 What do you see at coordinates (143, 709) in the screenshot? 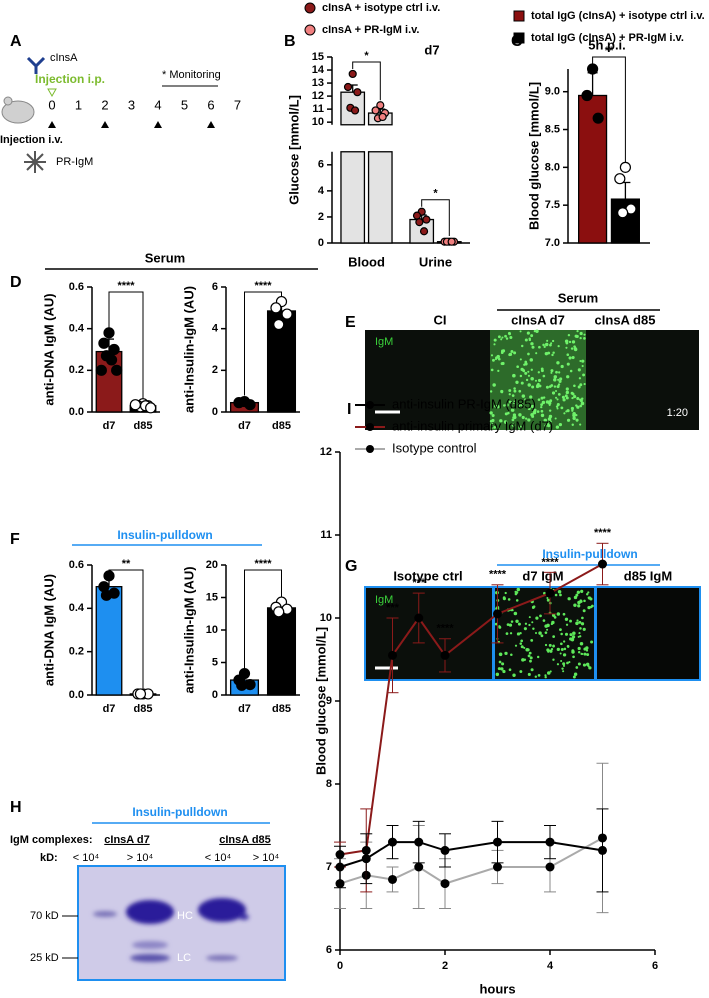
I see `x-tick-label: d85` at bounding box center [143, 709].